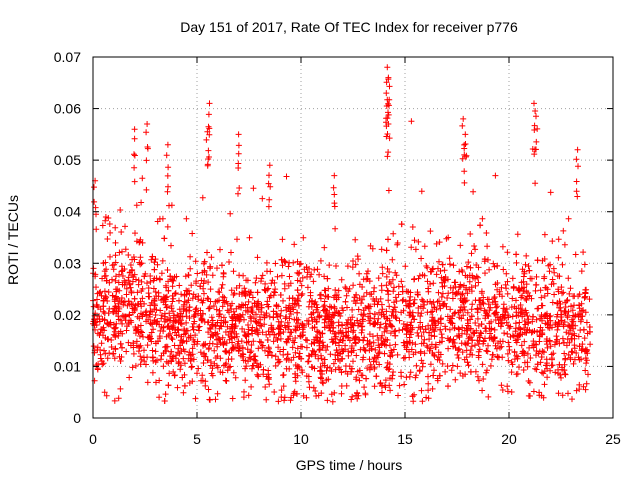 This screenshot has width=640, height=480. What do you see at coordinates (67, 366) in the screenshot?
I see `y-tick-label: 0.01` at bounding box center [67, 366].